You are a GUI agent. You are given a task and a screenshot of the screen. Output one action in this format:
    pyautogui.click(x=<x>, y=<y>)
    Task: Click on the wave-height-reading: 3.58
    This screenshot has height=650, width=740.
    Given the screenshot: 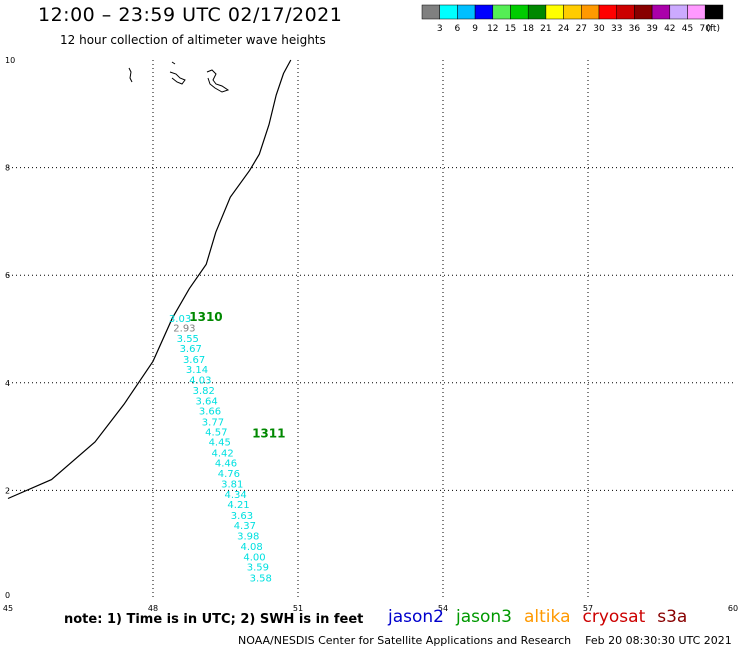 What is the action you would take?
    pyautogui.click(x=261, y=578)
    